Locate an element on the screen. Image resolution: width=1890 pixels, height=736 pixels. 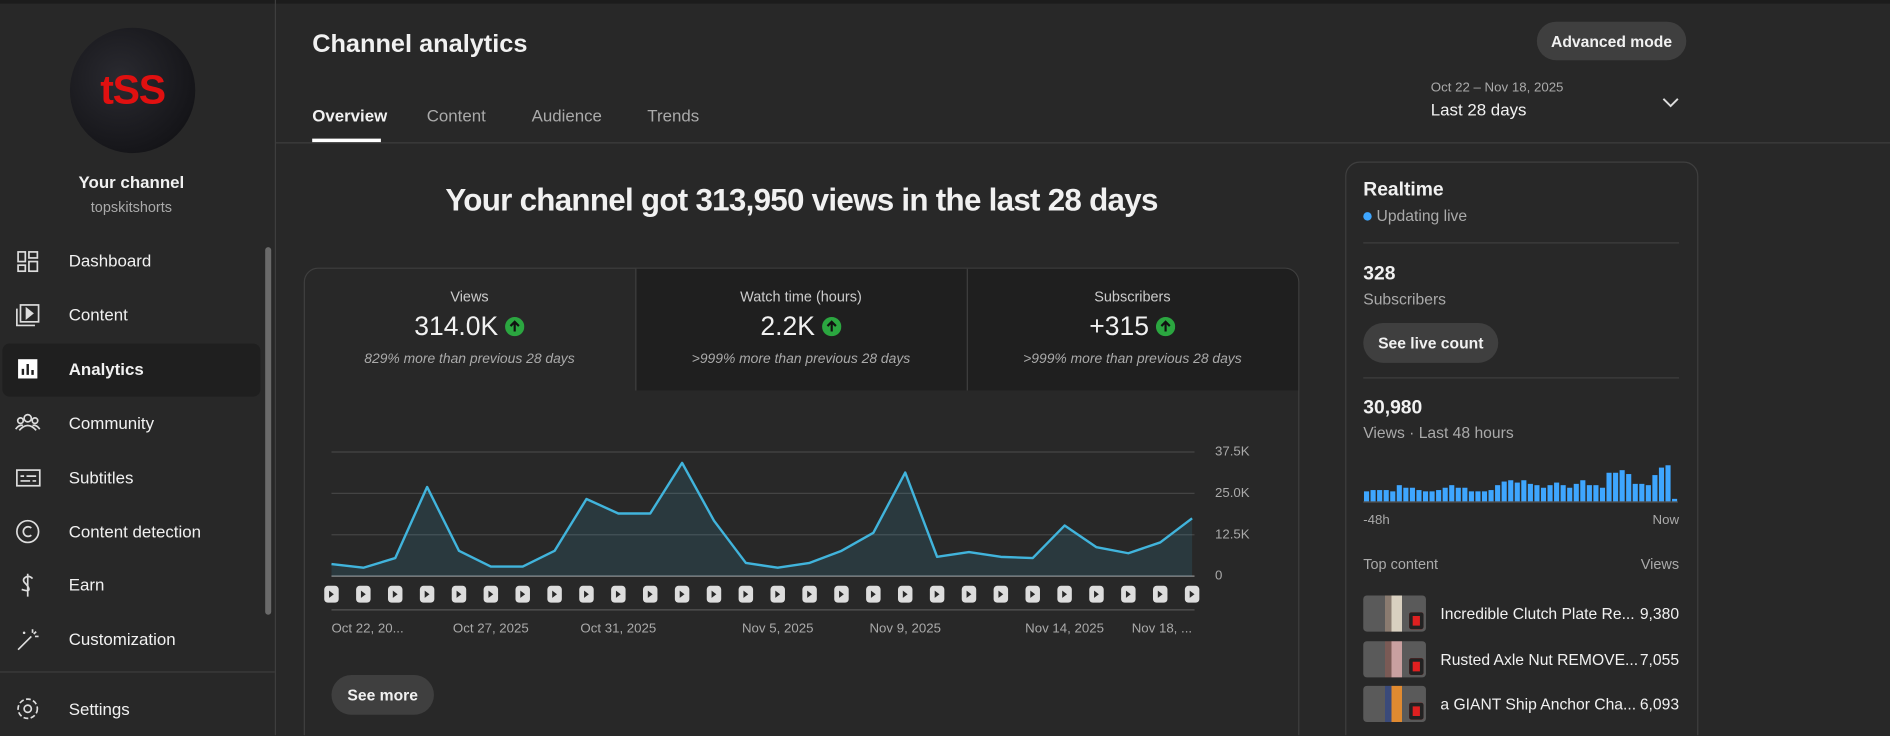
nav-item: Earn is located at coordinates (86, 584).